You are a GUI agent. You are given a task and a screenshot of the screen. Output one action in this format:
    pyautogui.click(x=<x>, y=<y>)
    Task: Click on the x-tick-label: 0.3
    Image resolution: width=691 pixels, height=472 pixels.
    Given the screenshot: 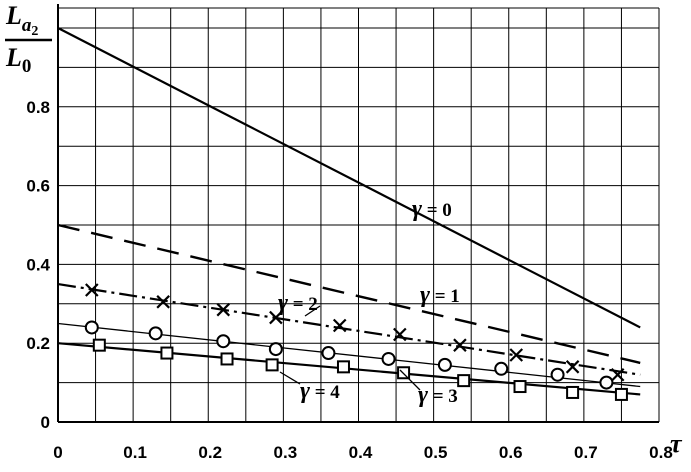 What is the action you would take?
    pyautogui.click(x=286, y=452)
    